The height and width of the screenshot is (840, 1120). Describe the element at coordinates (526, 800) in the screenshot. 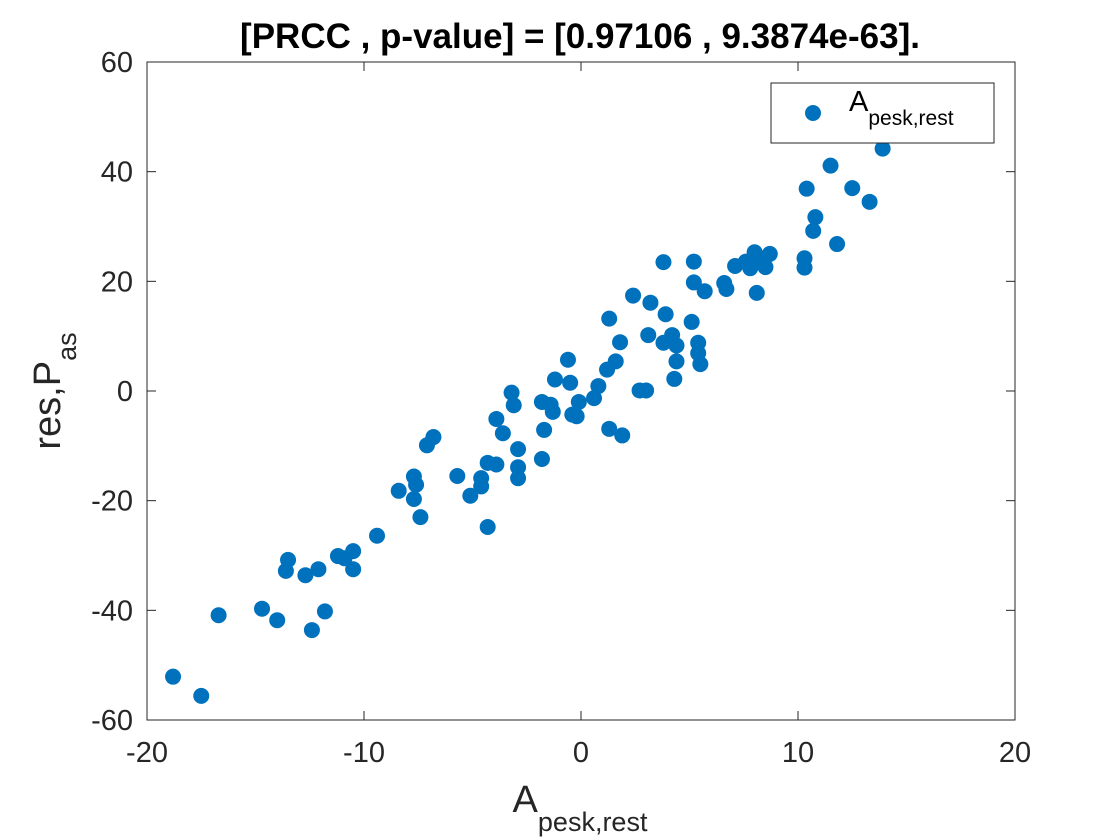

I see `x-axis-label-main: A` at that location.